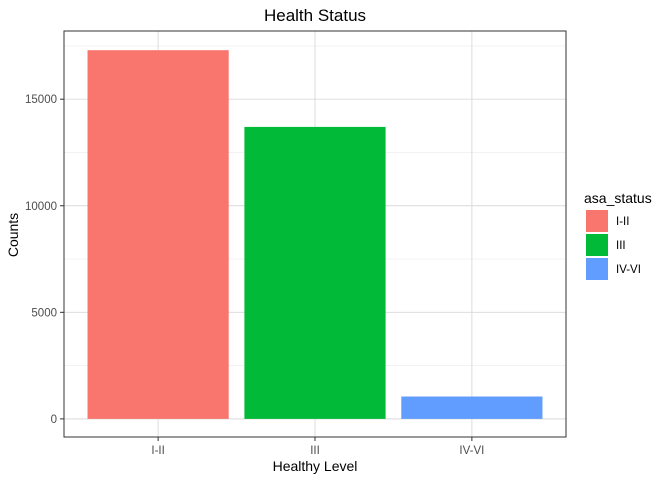 This screenshot has height=480, width=672. Describe the element at coordinates (618, 198) in the screenshot. I see `legend-title: asa_status` at that location.